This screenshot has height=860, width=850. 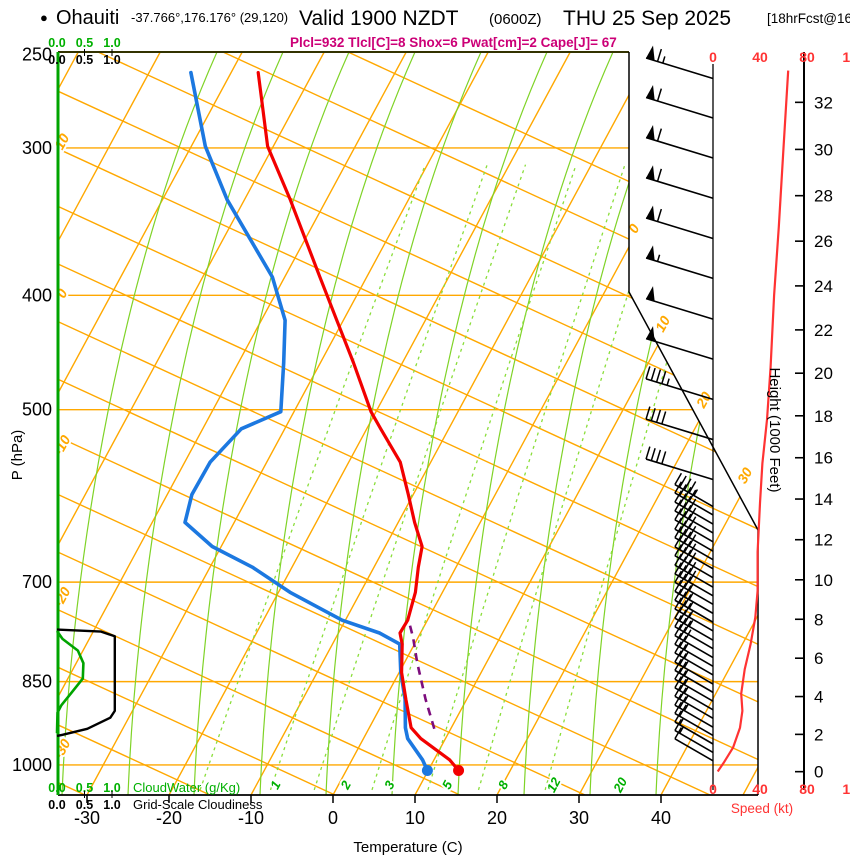 I want to click on speed-axis-title: Speed (kt), so click(x=762, y=808).